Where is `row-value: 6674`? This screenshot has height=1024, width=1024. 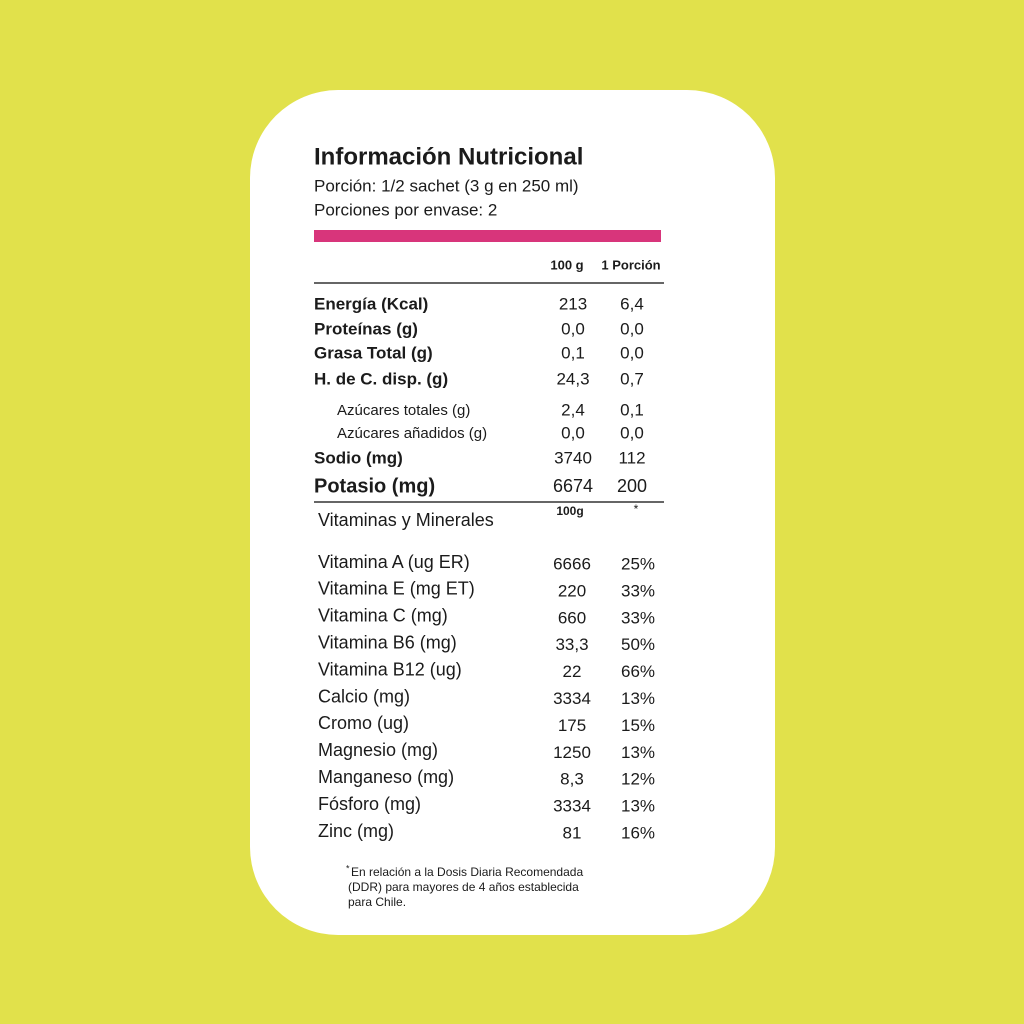
row-value: 6674 is located at coordinates (573, 486).